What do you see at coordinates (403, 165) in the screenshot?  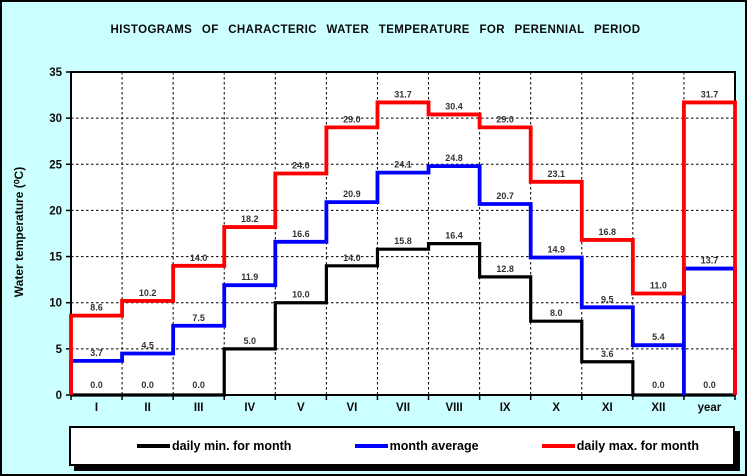 I see `data-label: 24.1` at bounding box center [403, 165].